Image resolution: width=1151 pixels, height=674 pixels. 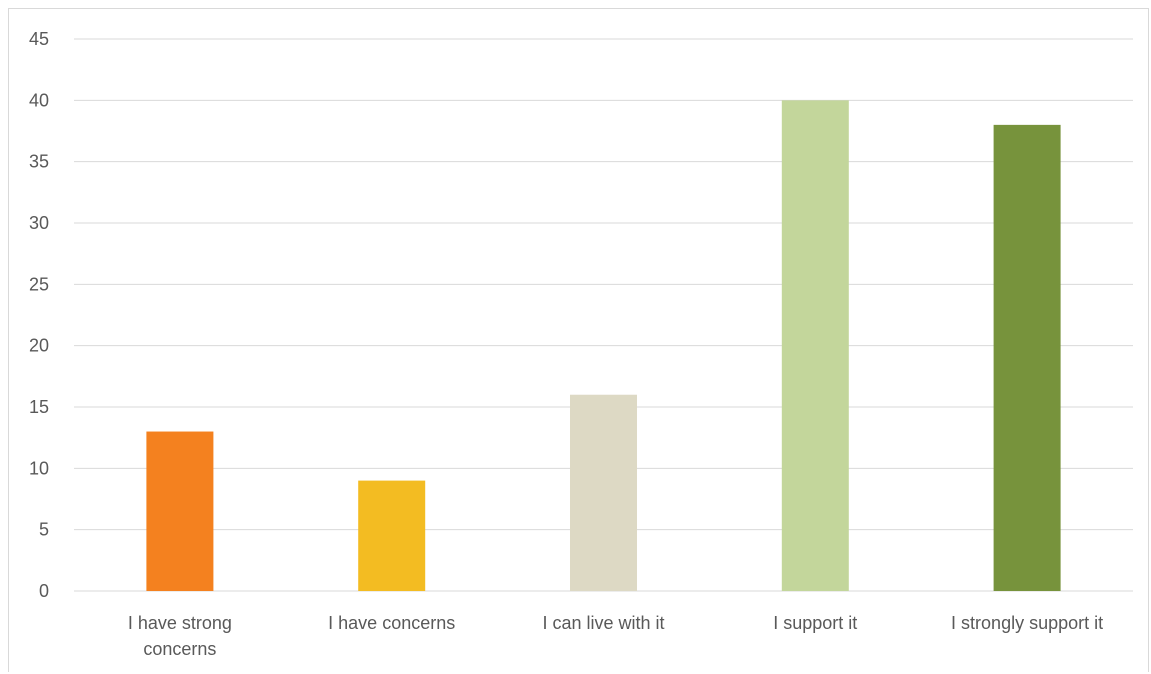 I want to click on y-tick-label: 15, so click(x=39, y=407).